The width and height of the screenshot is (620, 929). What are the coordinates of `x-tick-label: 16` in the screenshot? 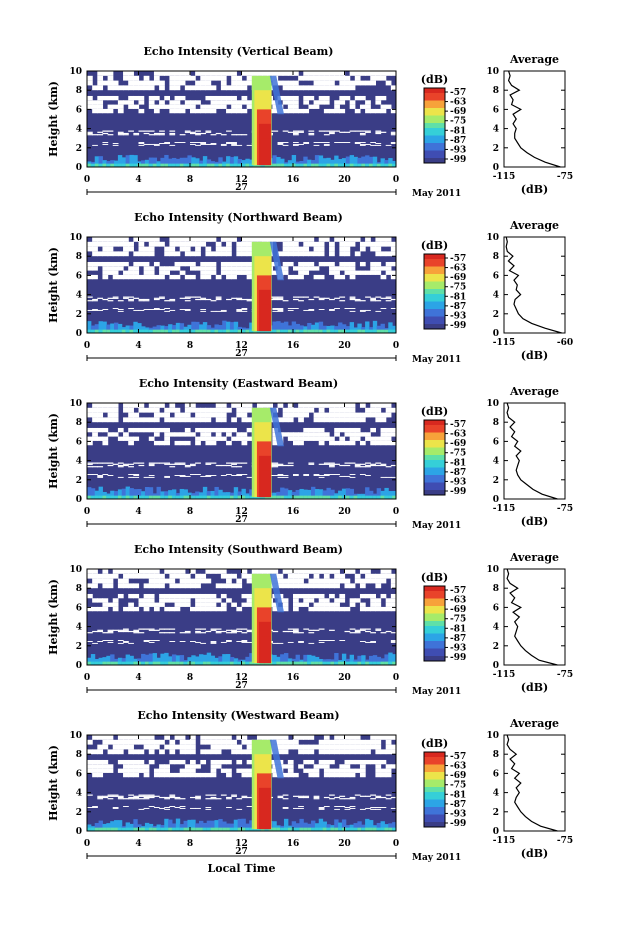 It's located at (293, 844).